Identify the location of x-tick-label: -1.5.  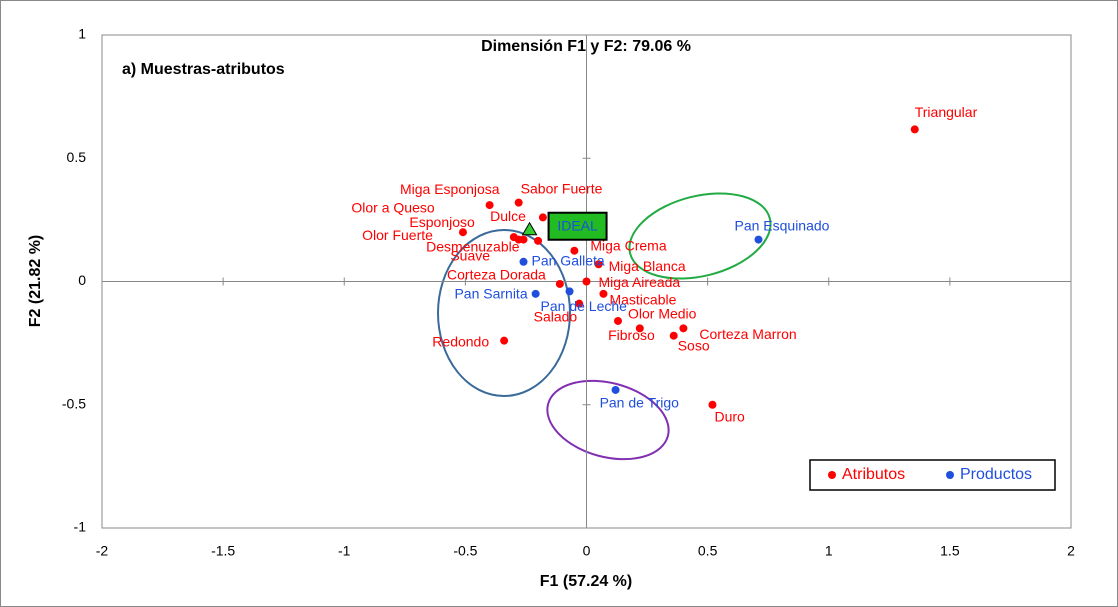
(223, 551).